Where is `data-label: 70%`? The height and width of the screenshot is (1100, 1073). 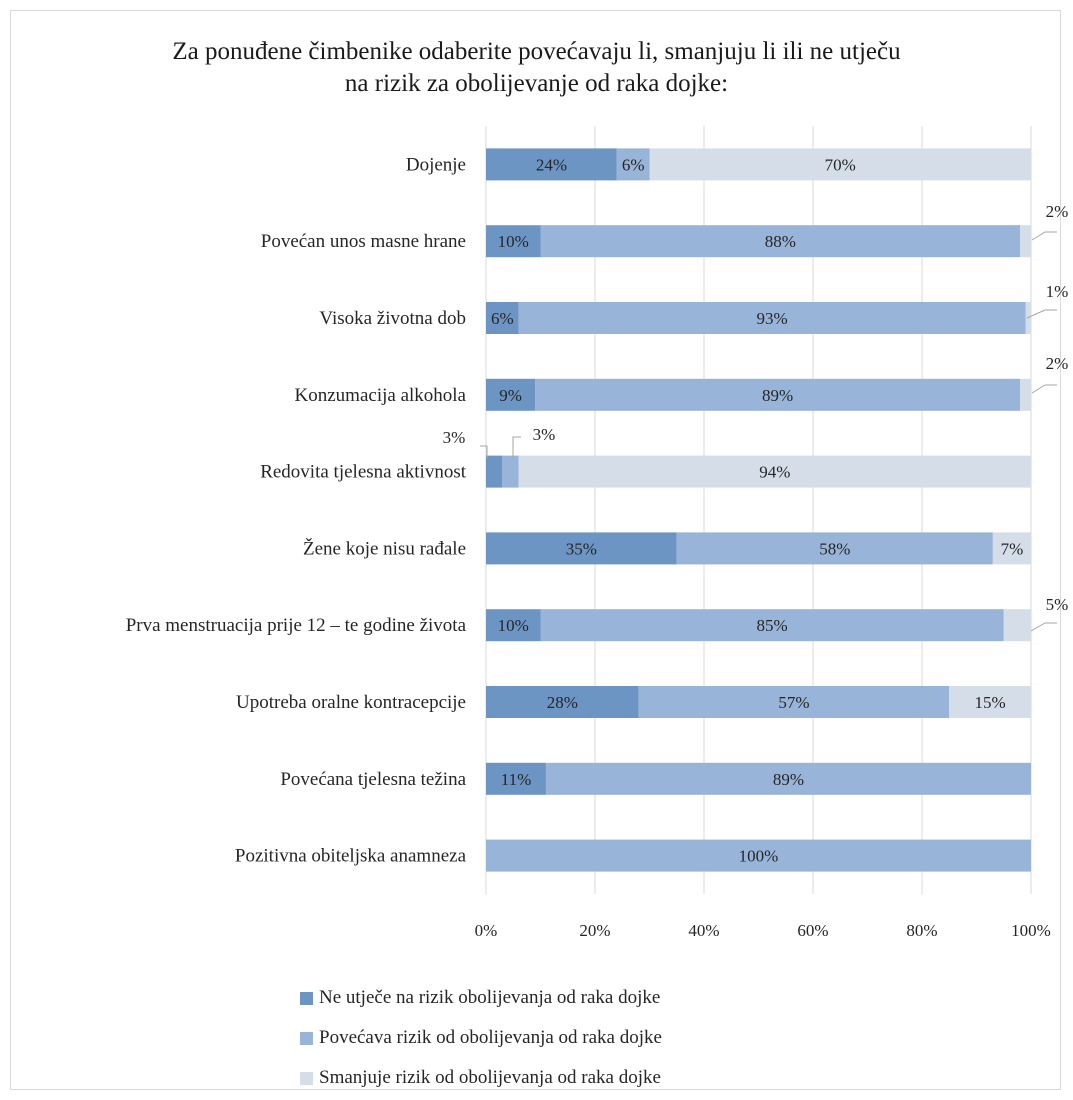 data-label: 70% is located at coordinates (840, 164).